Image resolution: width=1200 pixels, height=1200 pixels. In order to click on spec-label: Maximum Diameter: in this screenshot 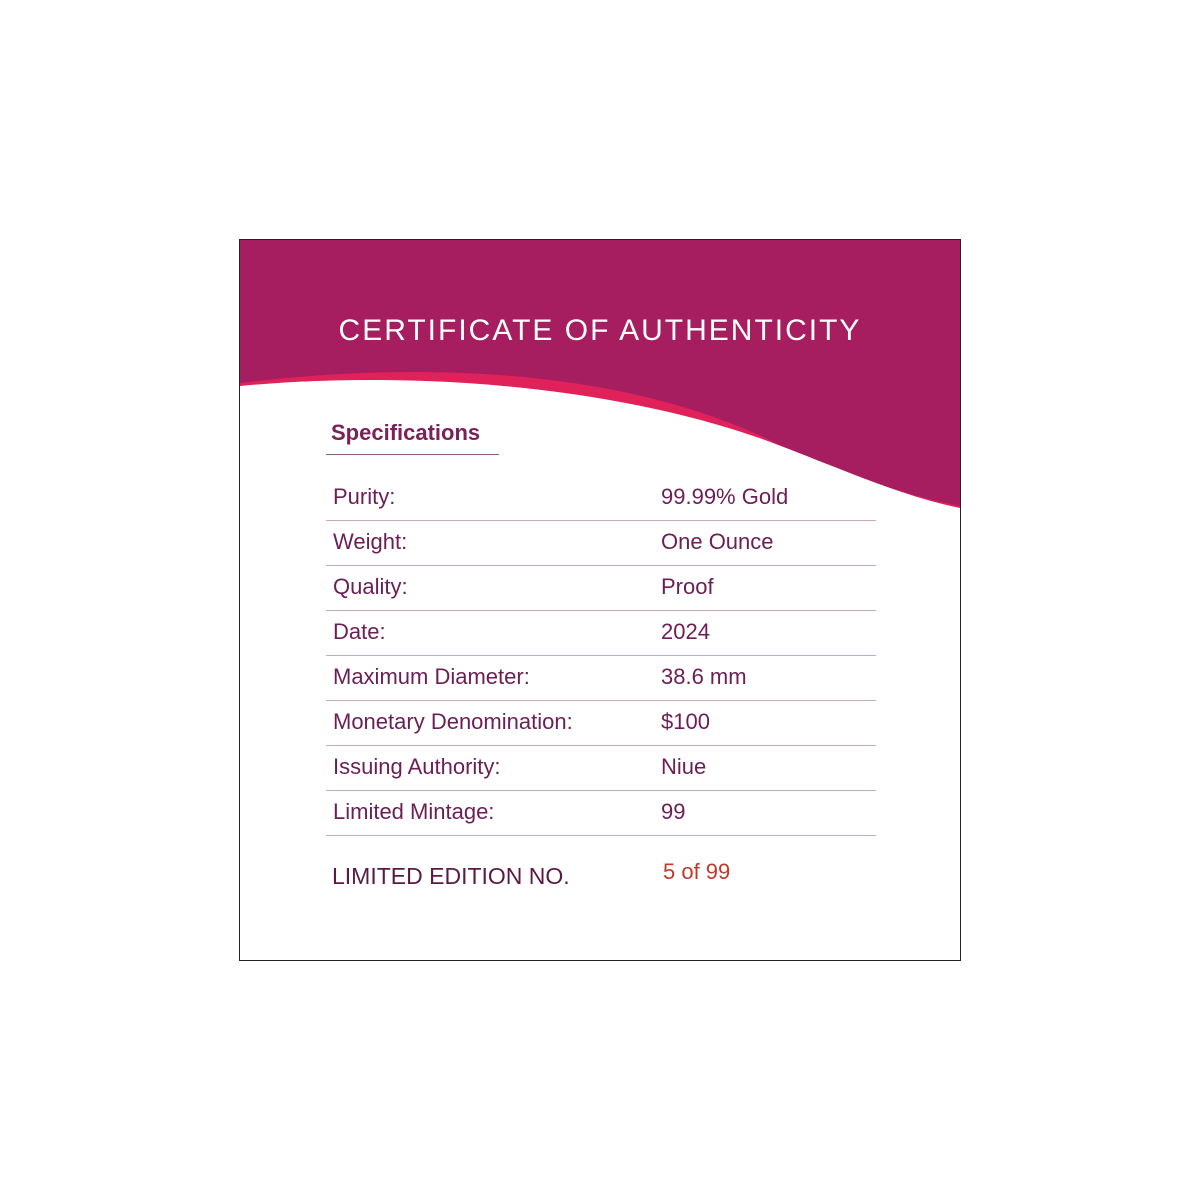, I will do `click(431, 676)`.